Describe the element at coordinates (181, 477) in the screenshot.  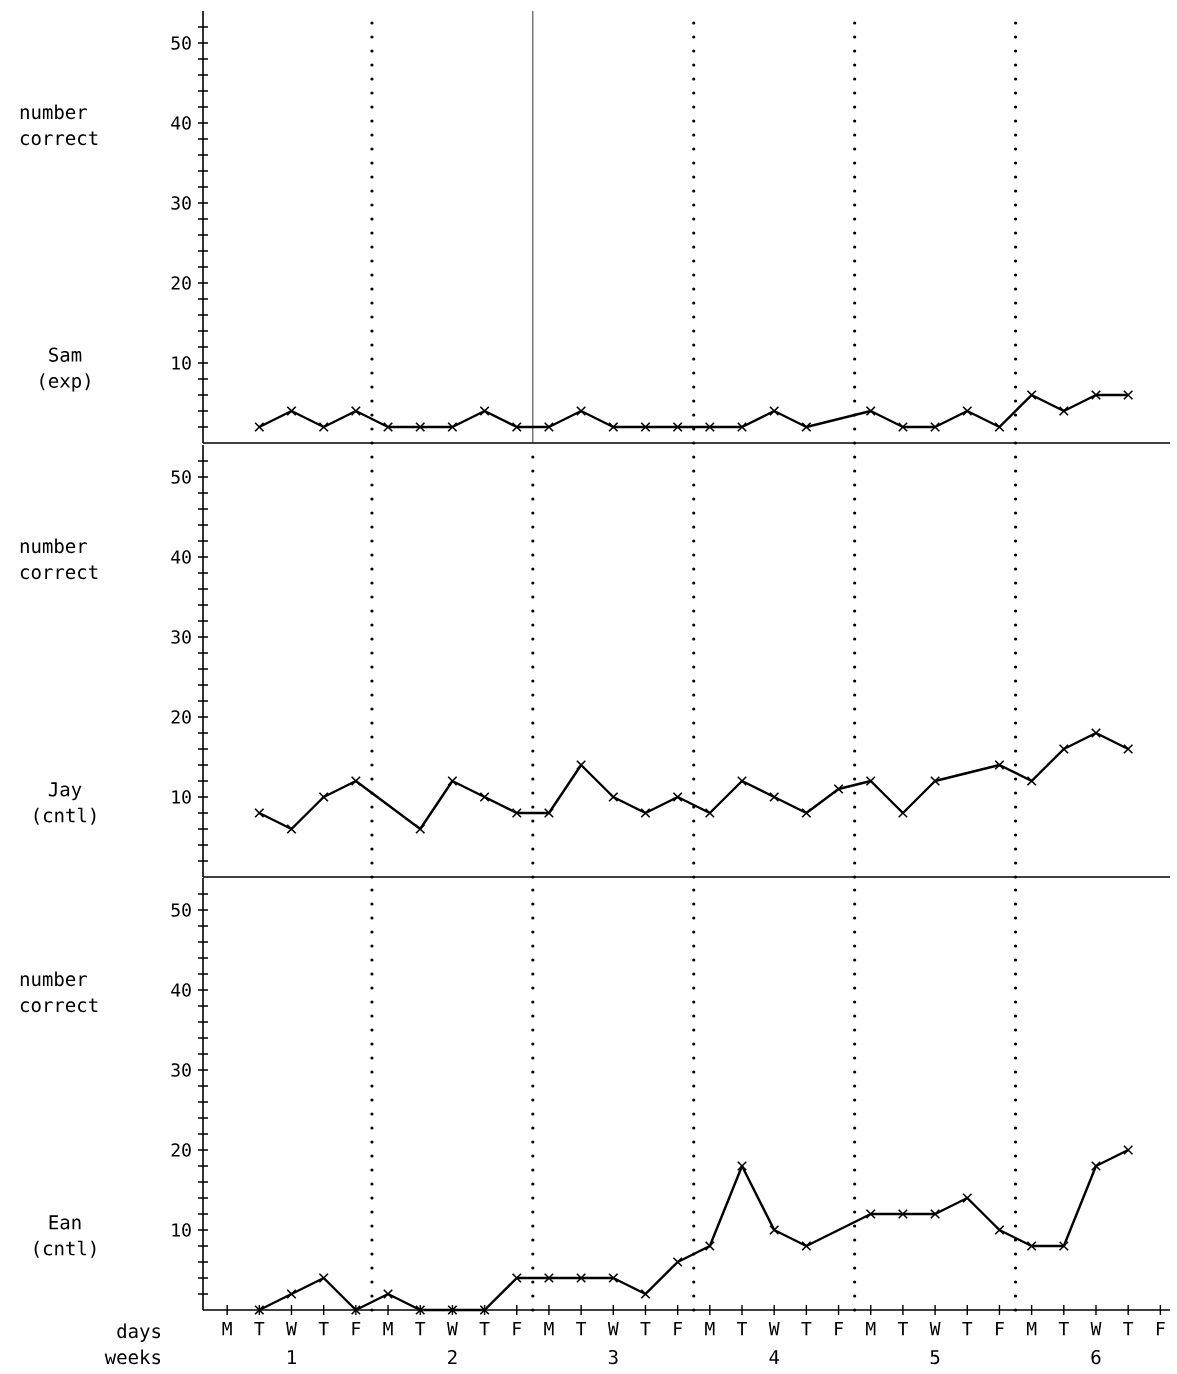
I see `y-tick-label: 50` at that location.